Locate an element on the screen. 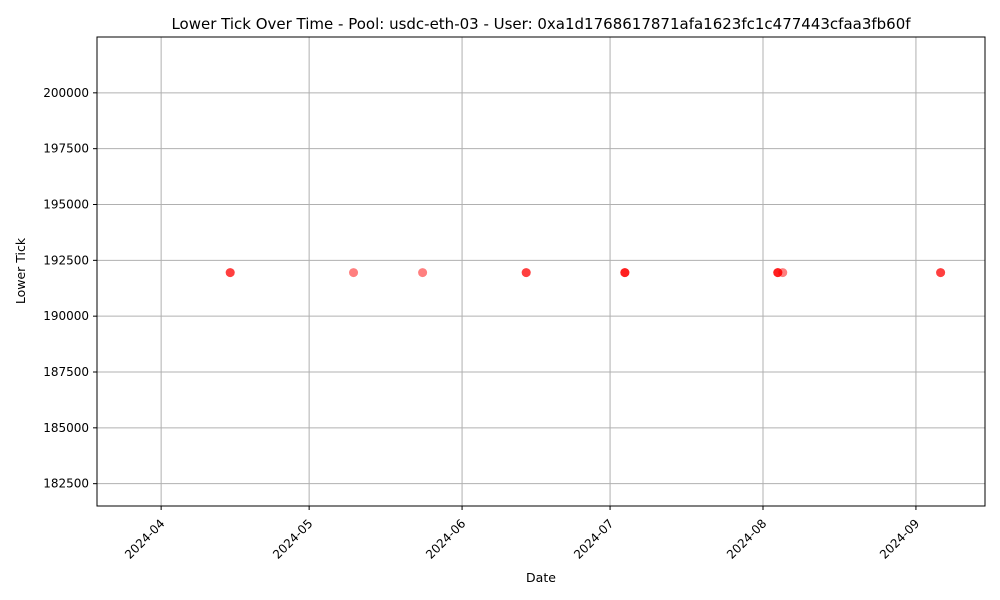  y-tick-label: 185000 is located at coordinates (66, 428).